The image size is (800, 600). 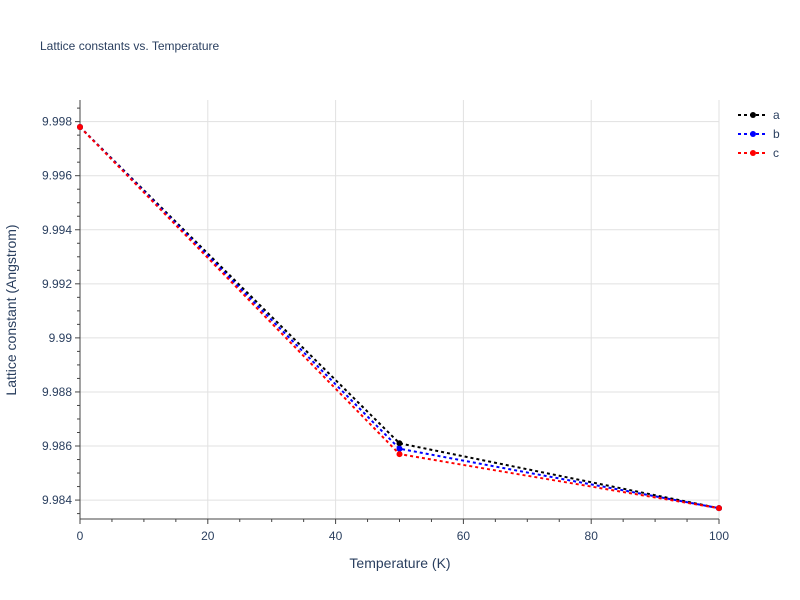 What do you see at coordinates (208, 536) in the screenshot?
I see `x-tick-label: 20` at bounding box center [208, 536].